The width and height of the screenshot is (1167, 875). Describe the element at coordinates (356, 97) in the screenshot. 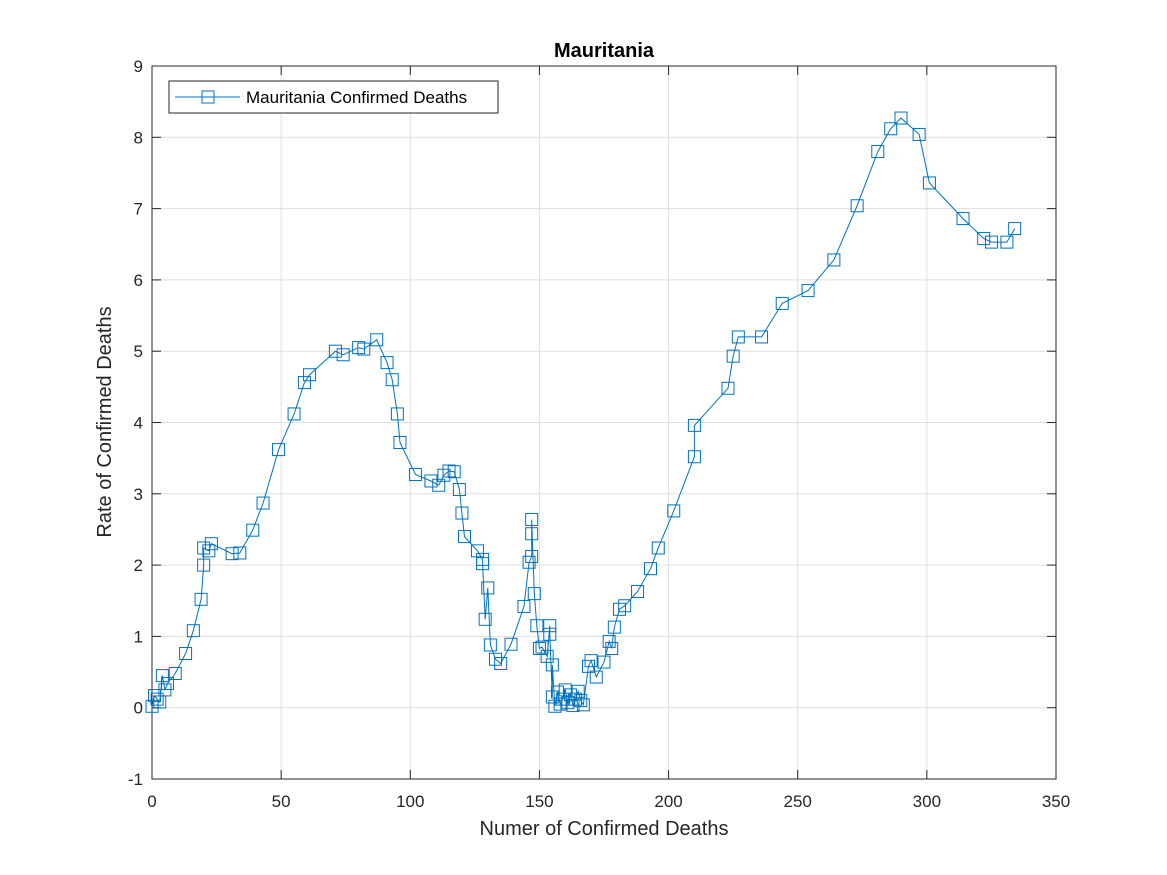

I see `legend-label: Mauritania Confirmed Deaths` at that location.